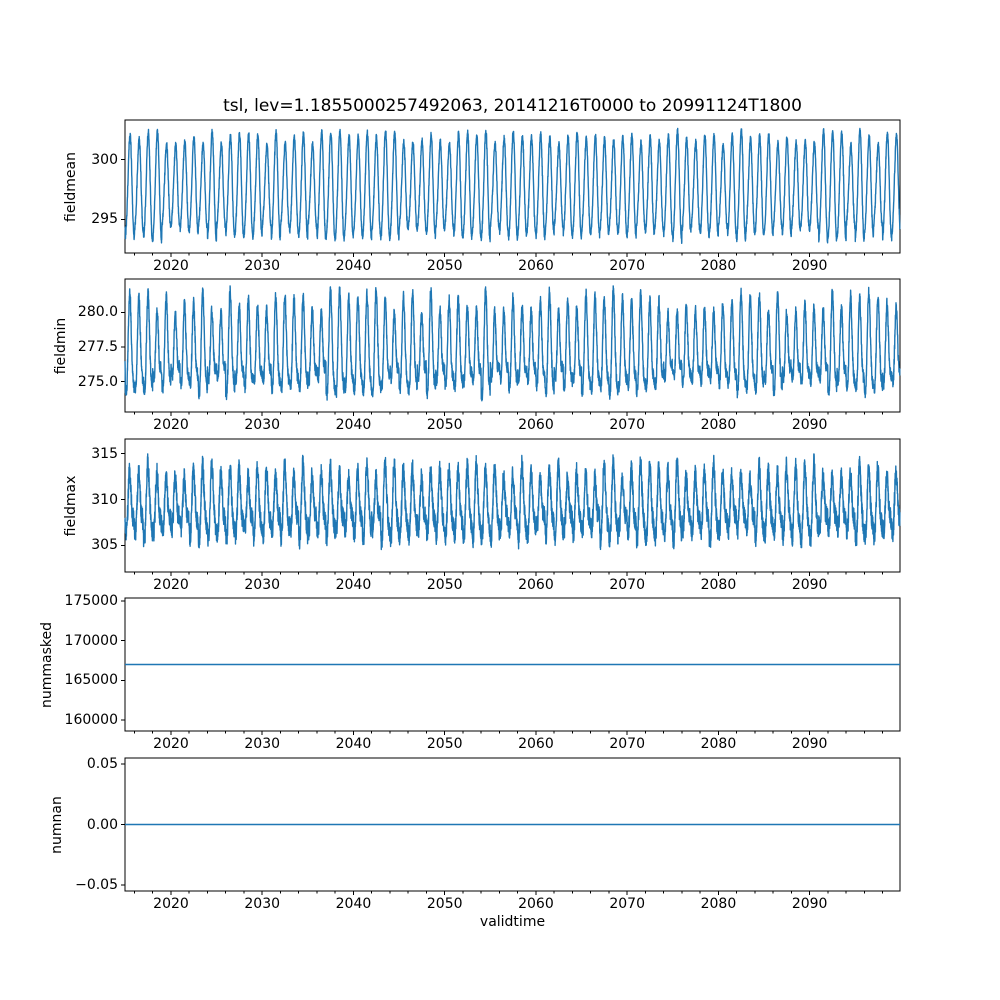  I want to click on y-tick-label: 170000, so click(91, 640).